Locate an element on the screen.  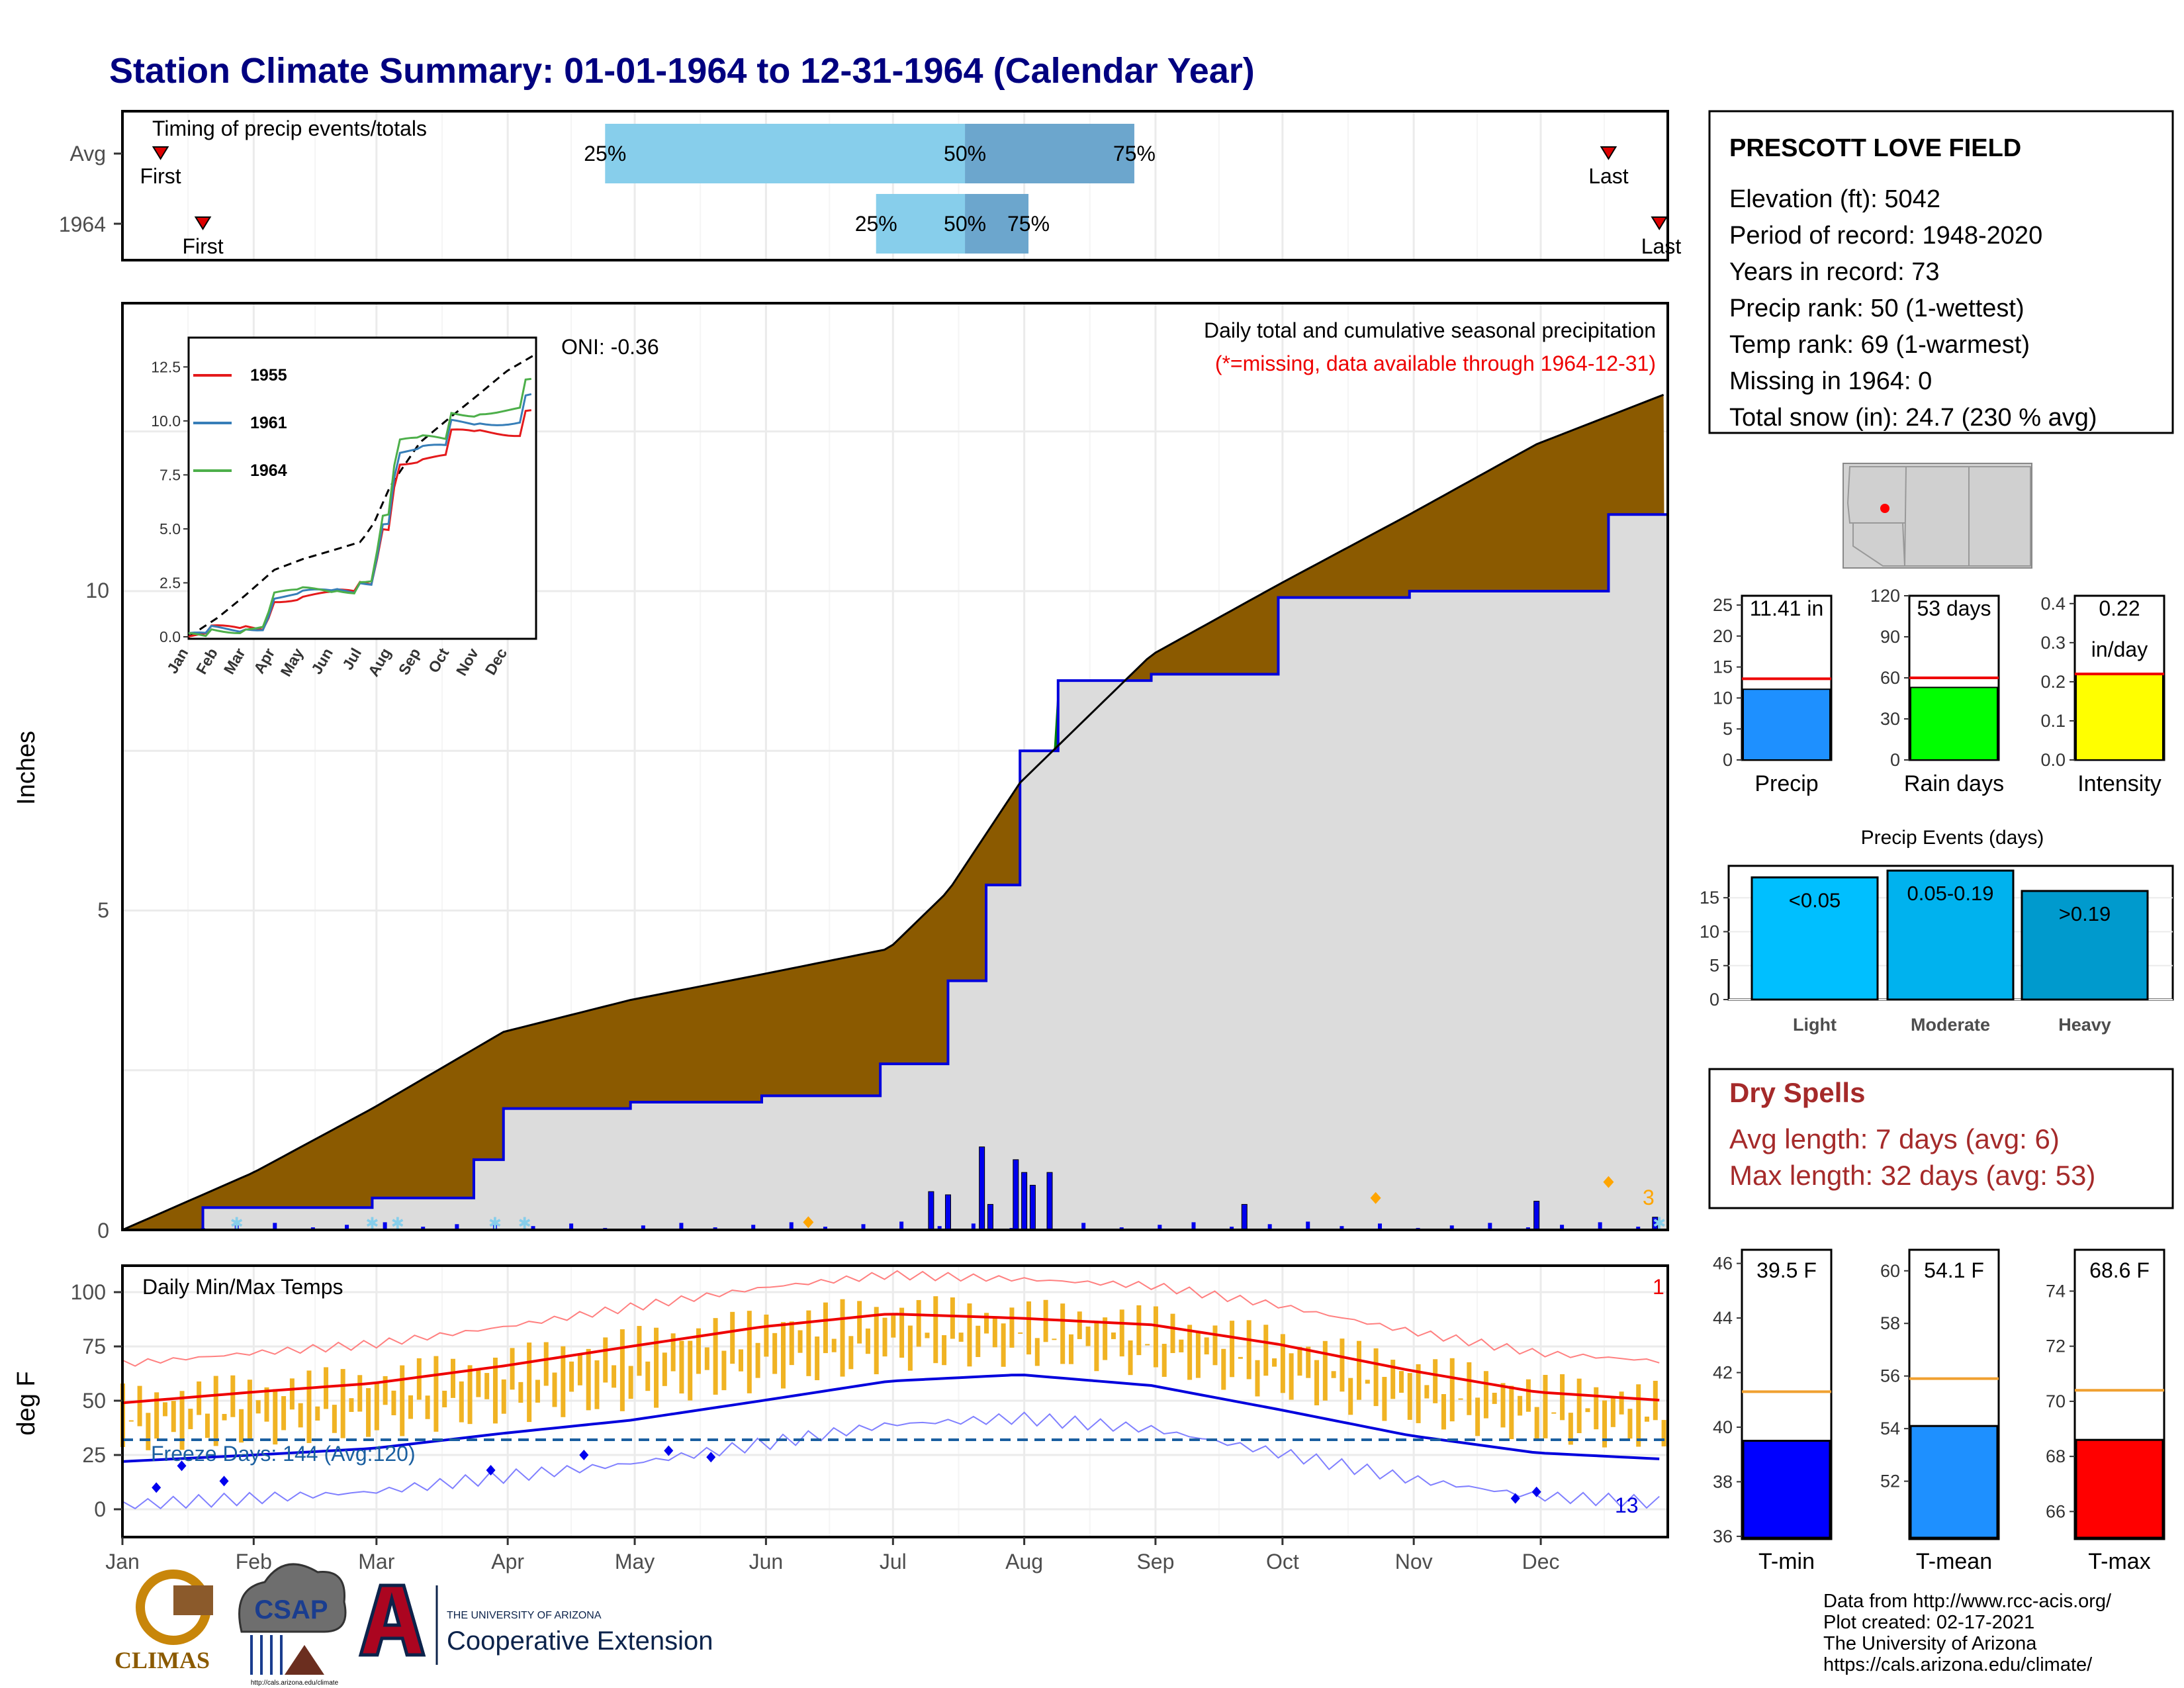
timing-pct-1964-2: 75% is located at coordinates (1028, 224).